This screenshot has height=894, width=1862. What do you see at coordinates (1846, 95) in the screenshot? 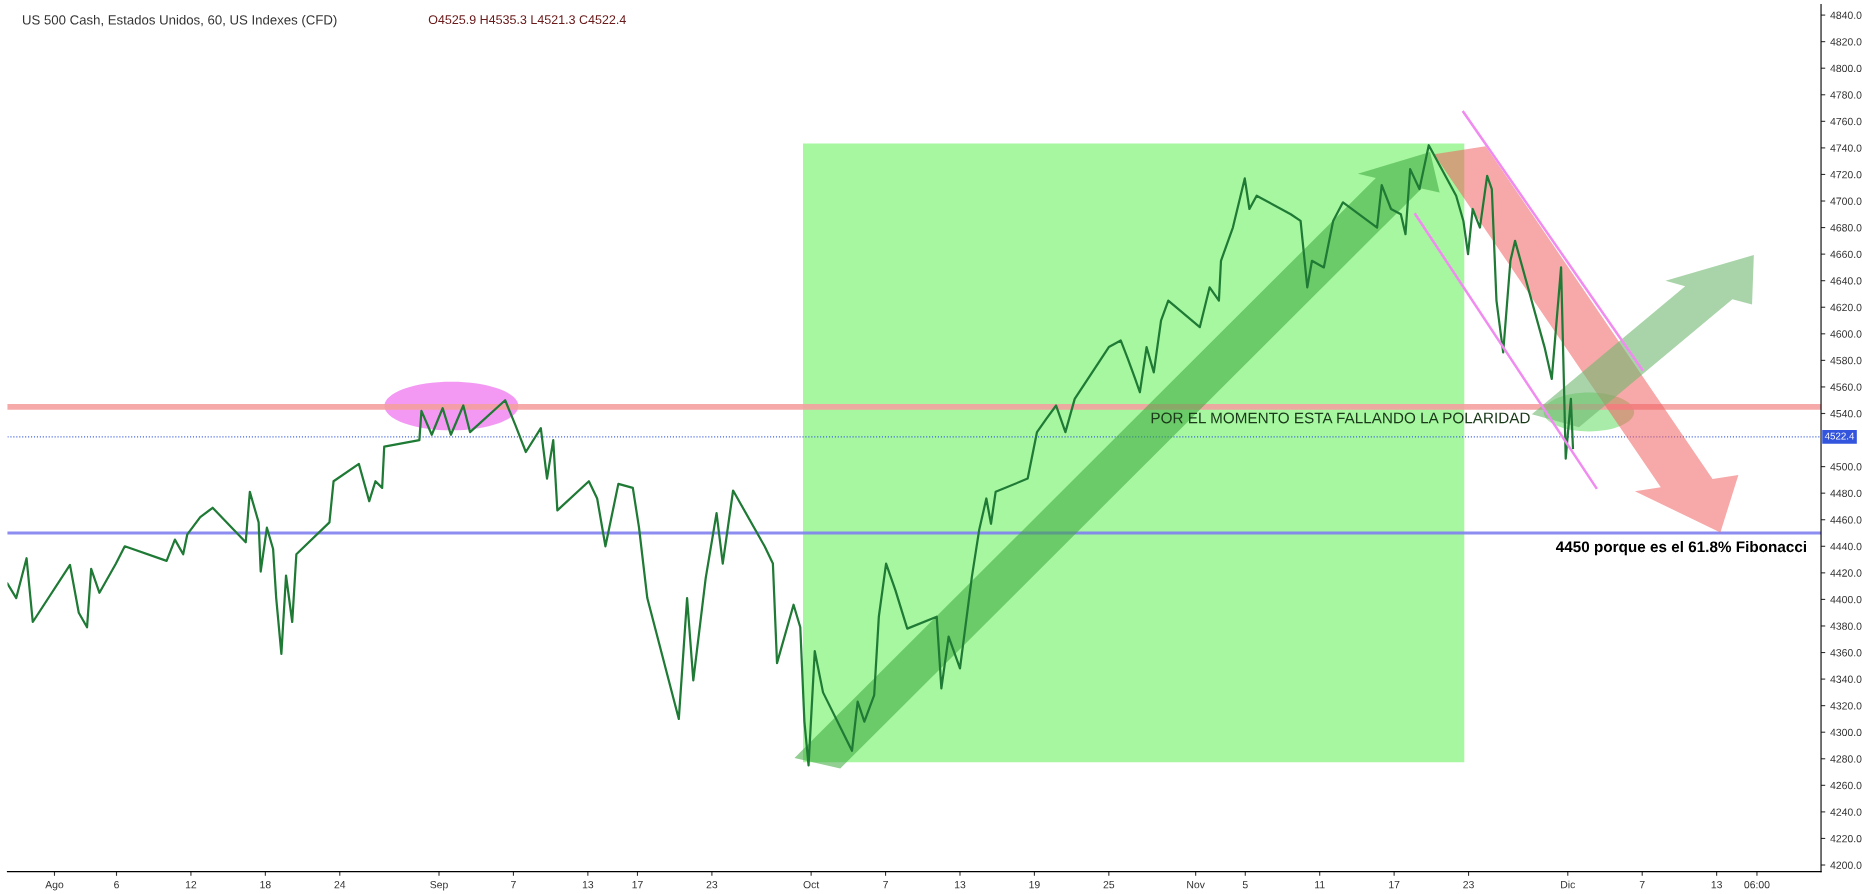
I see `y-tick-label: 4780.0` at bounding box center [1846, 95].